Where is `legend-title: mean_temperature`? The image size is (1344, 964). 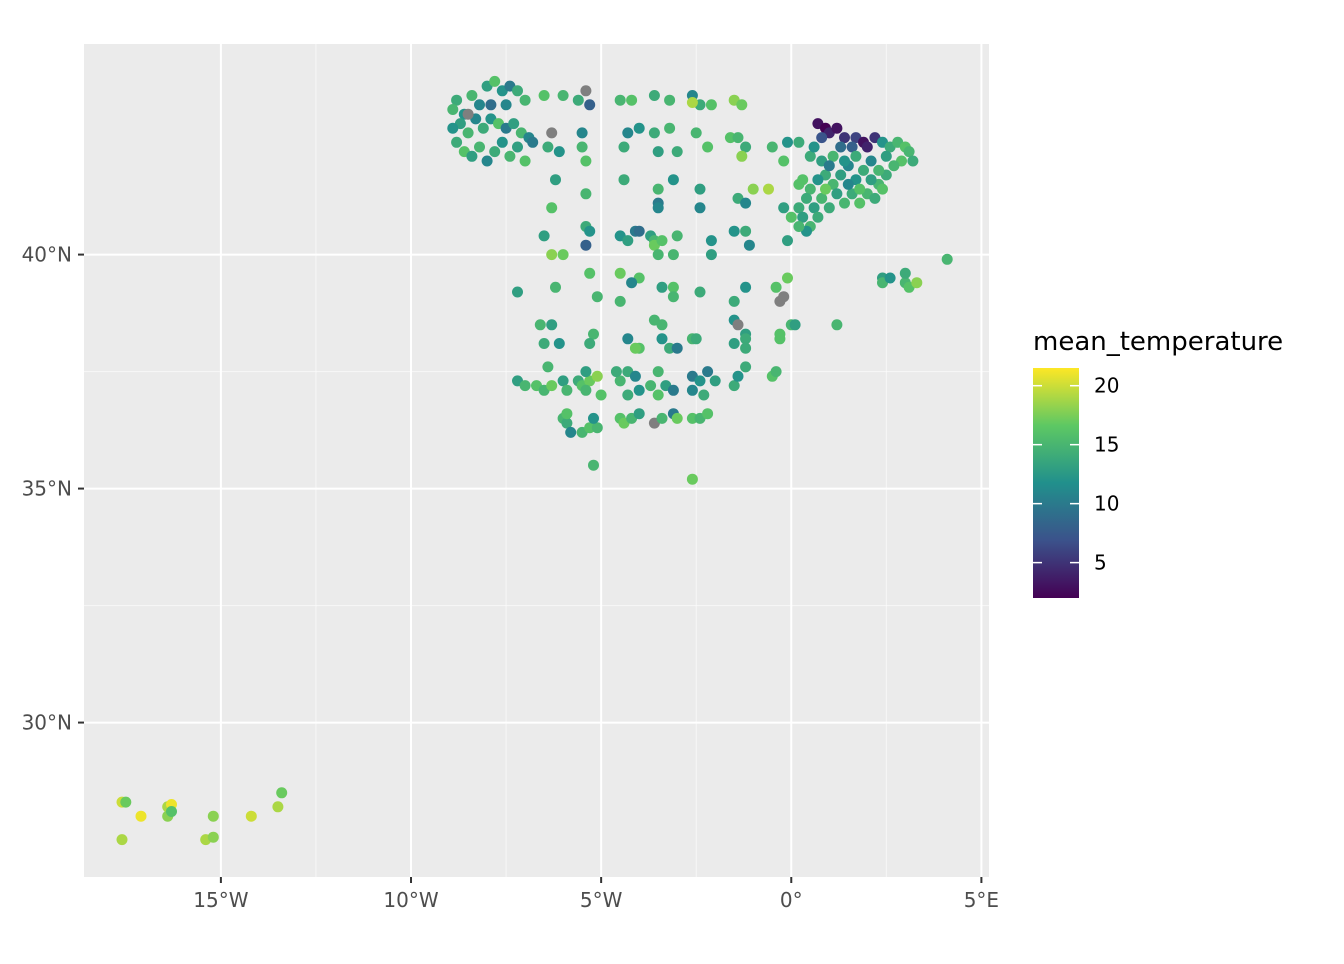 legend-title: mean_temperature is located at coordinates (1158, 342).